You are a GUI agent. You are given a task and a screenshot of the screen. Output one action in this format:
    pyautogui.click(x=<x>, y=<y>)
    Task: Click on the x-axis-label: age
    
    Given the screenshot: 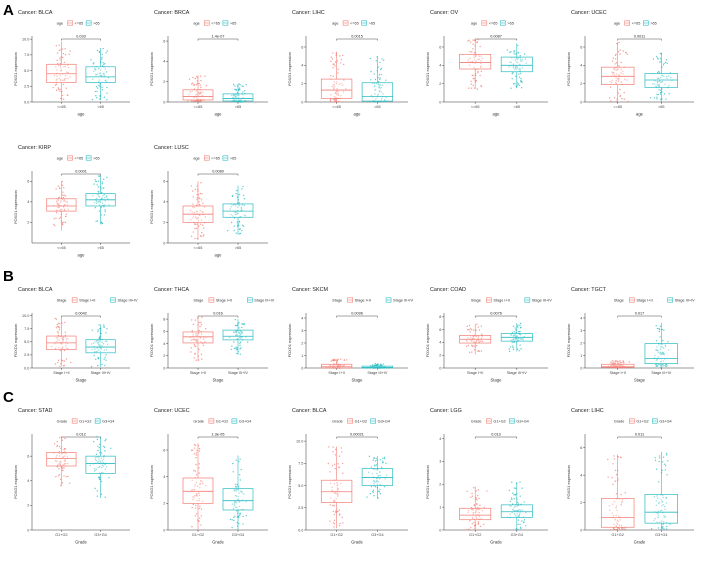 What is the action you would take?
    pyautogui.click(x=219, y=255)
    